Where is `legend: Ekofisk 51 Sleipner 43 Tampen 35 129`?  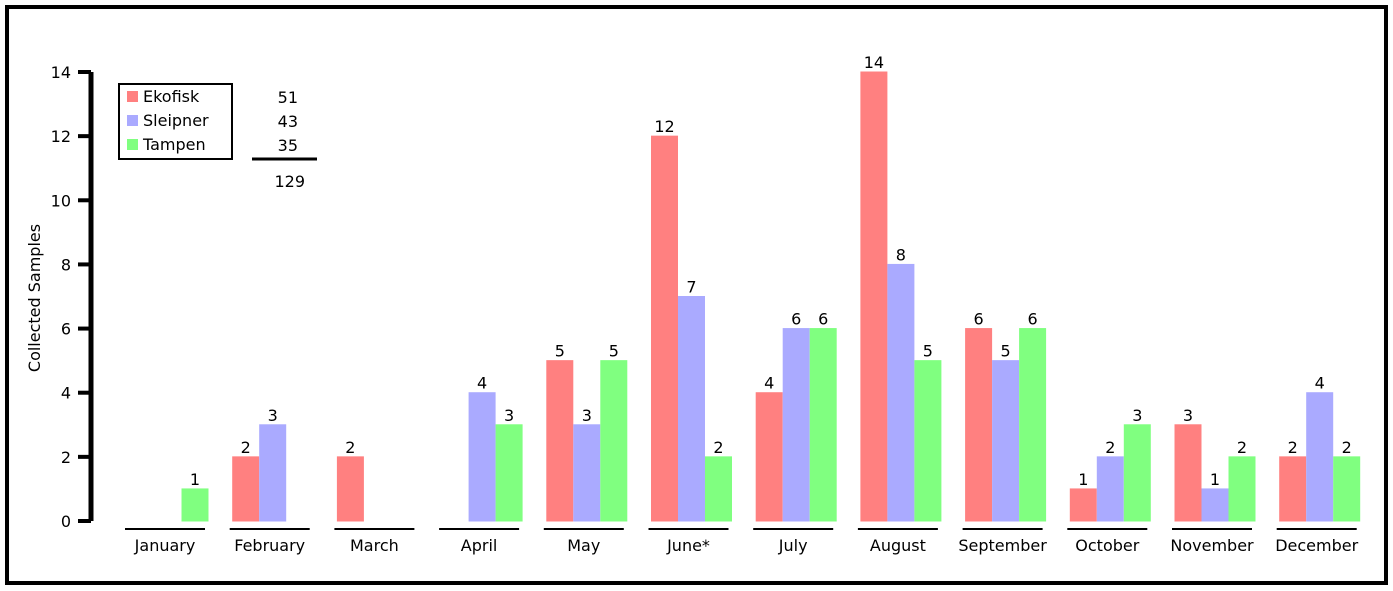 legend: Ekofisk 51 Sleipner 43 Tampen 35 129 is located at coordinates (217, 137).